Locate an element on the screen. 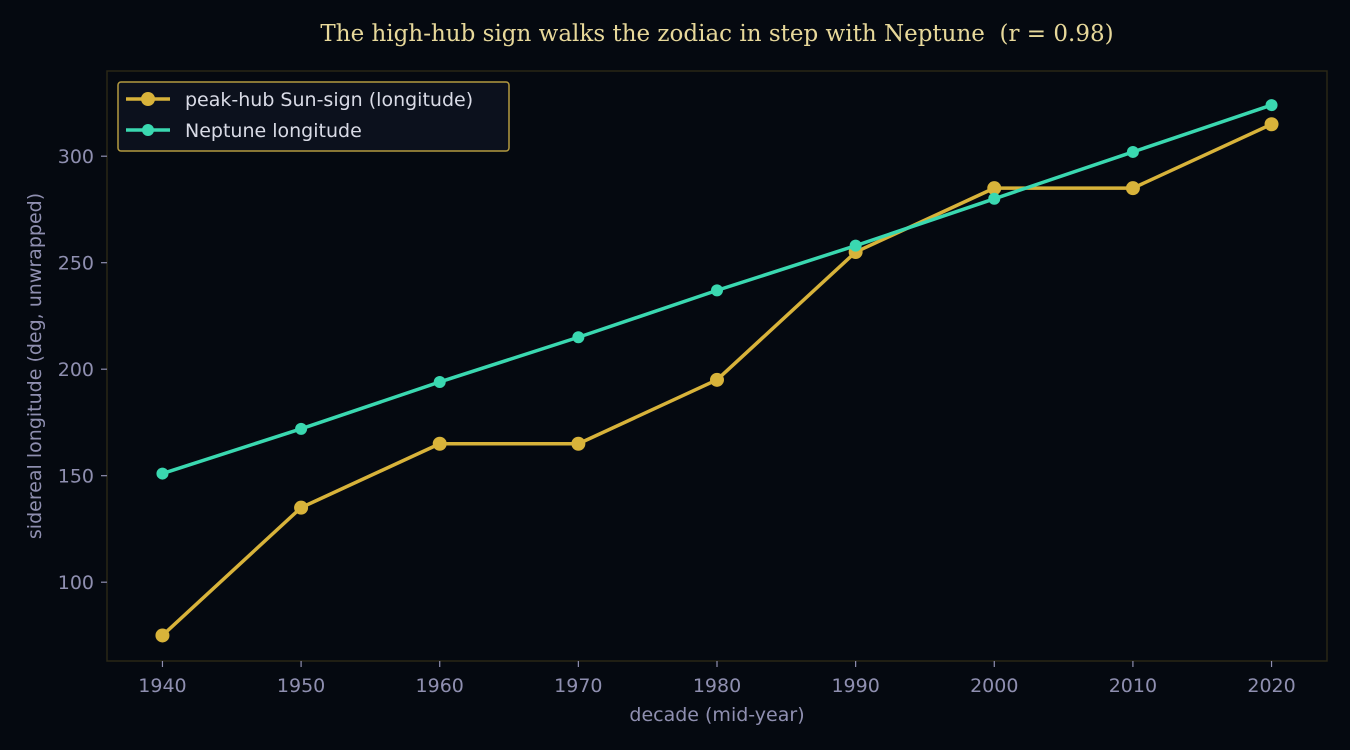  y-tick-label: 150 is located at coordinates (76, 477).